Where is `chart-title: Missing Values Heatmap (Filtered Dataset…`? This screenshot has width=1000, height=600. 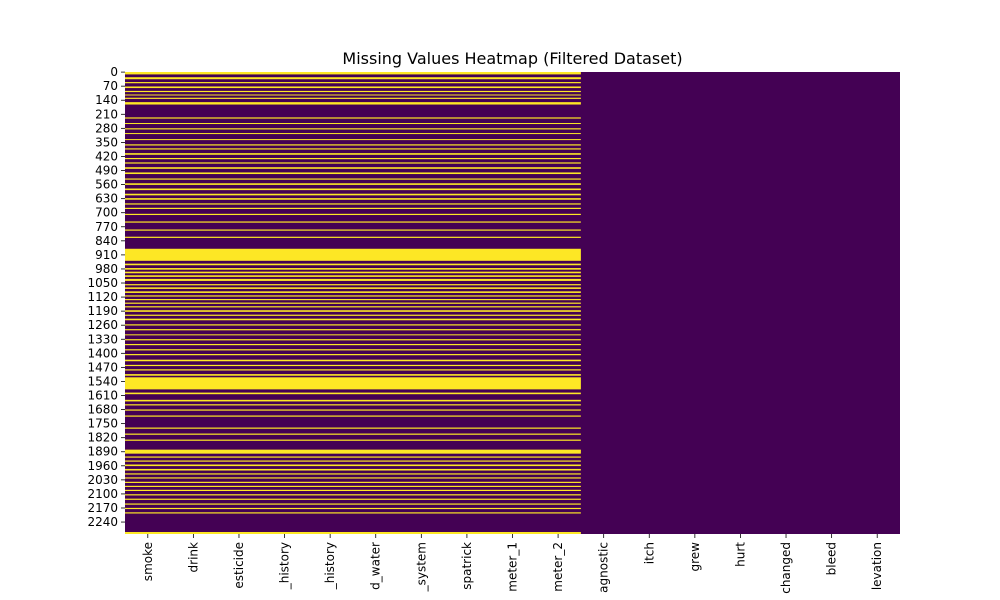 chart-title: Missing Values Heatmap (Filtered Dataset… is located at coordinates (512, 58).